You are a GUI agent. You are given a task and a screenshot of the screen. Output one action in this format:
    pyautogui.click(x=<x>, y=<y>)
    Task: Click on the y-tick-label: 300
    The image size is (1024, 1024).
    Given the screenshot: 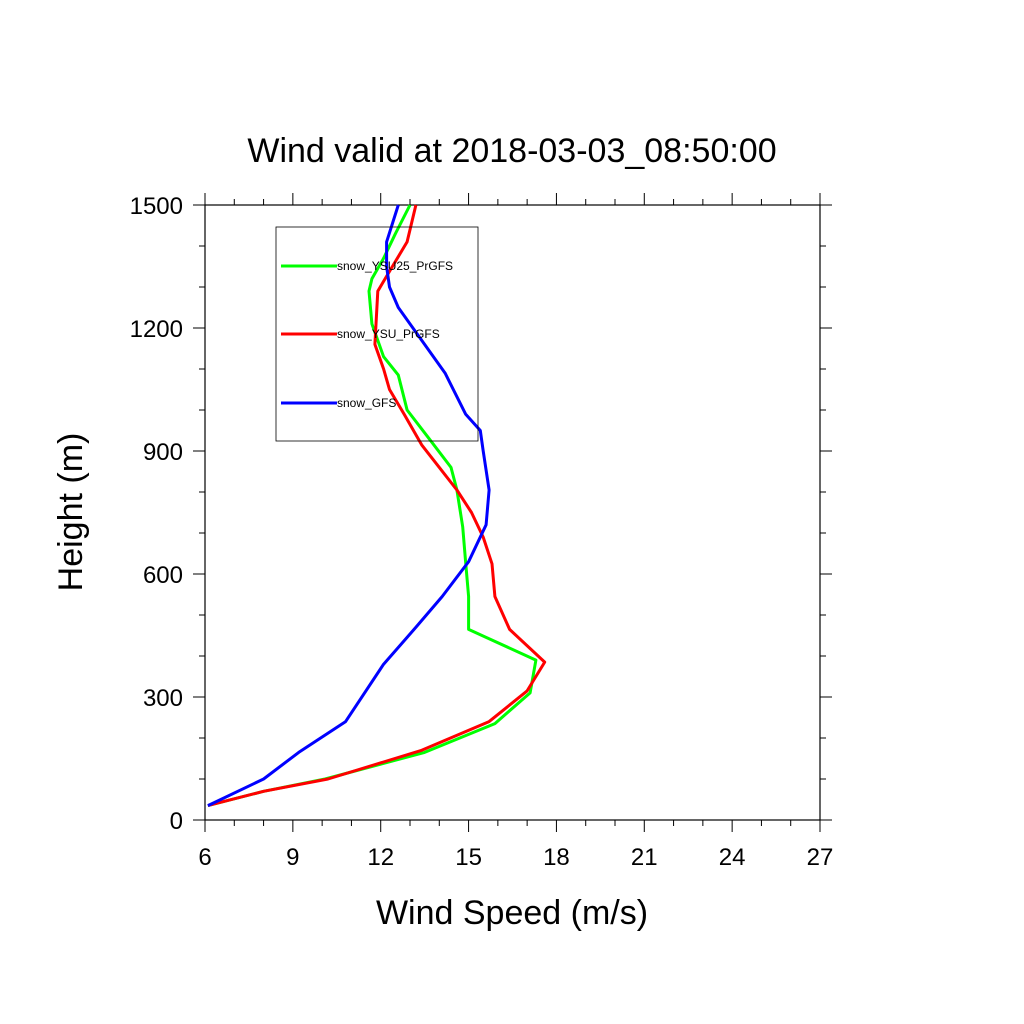 What is the action you would take?
    pyautogui.click(x=163, y=698)
    